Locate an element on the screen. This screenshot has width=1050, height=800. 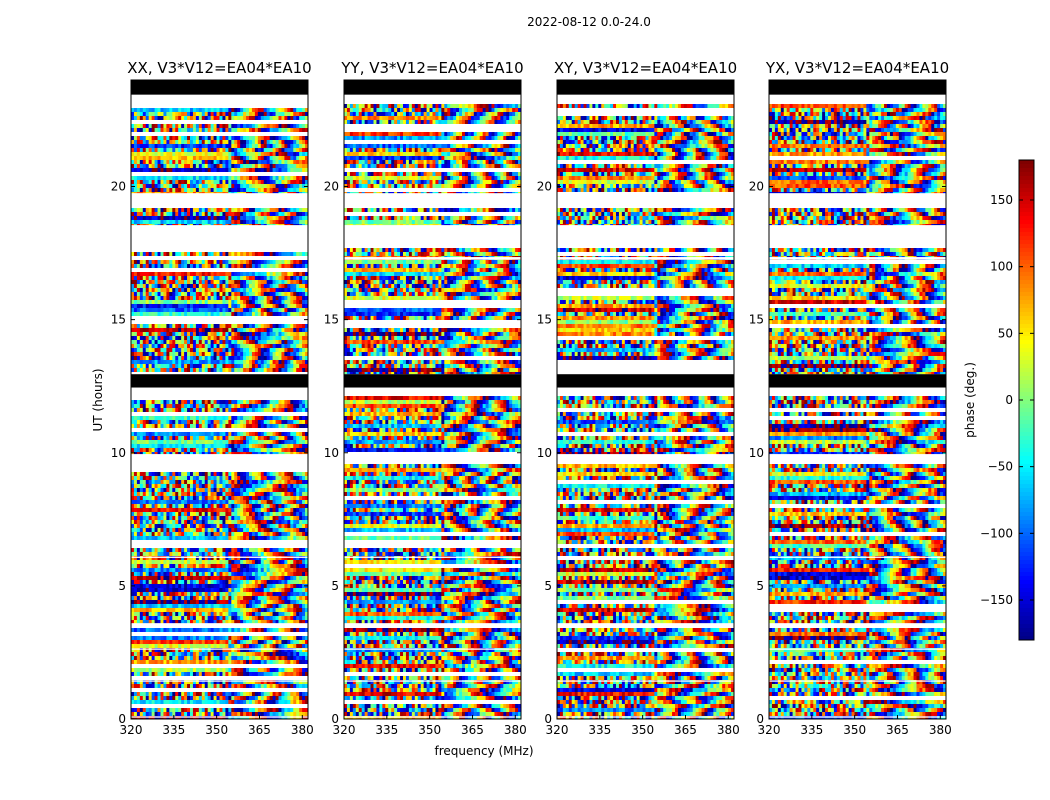
phase-heatmap-xy is located at coordinates (645, 399).